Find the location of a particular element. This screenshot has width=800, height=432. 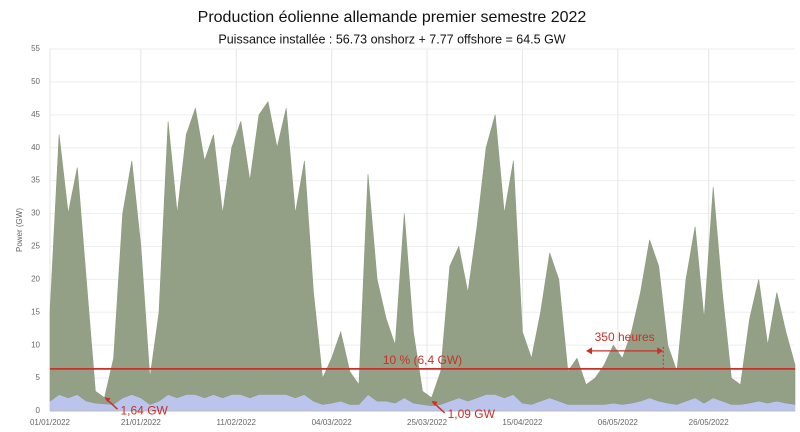

y-tick-label: 40 is located at coordinates (35, 147).